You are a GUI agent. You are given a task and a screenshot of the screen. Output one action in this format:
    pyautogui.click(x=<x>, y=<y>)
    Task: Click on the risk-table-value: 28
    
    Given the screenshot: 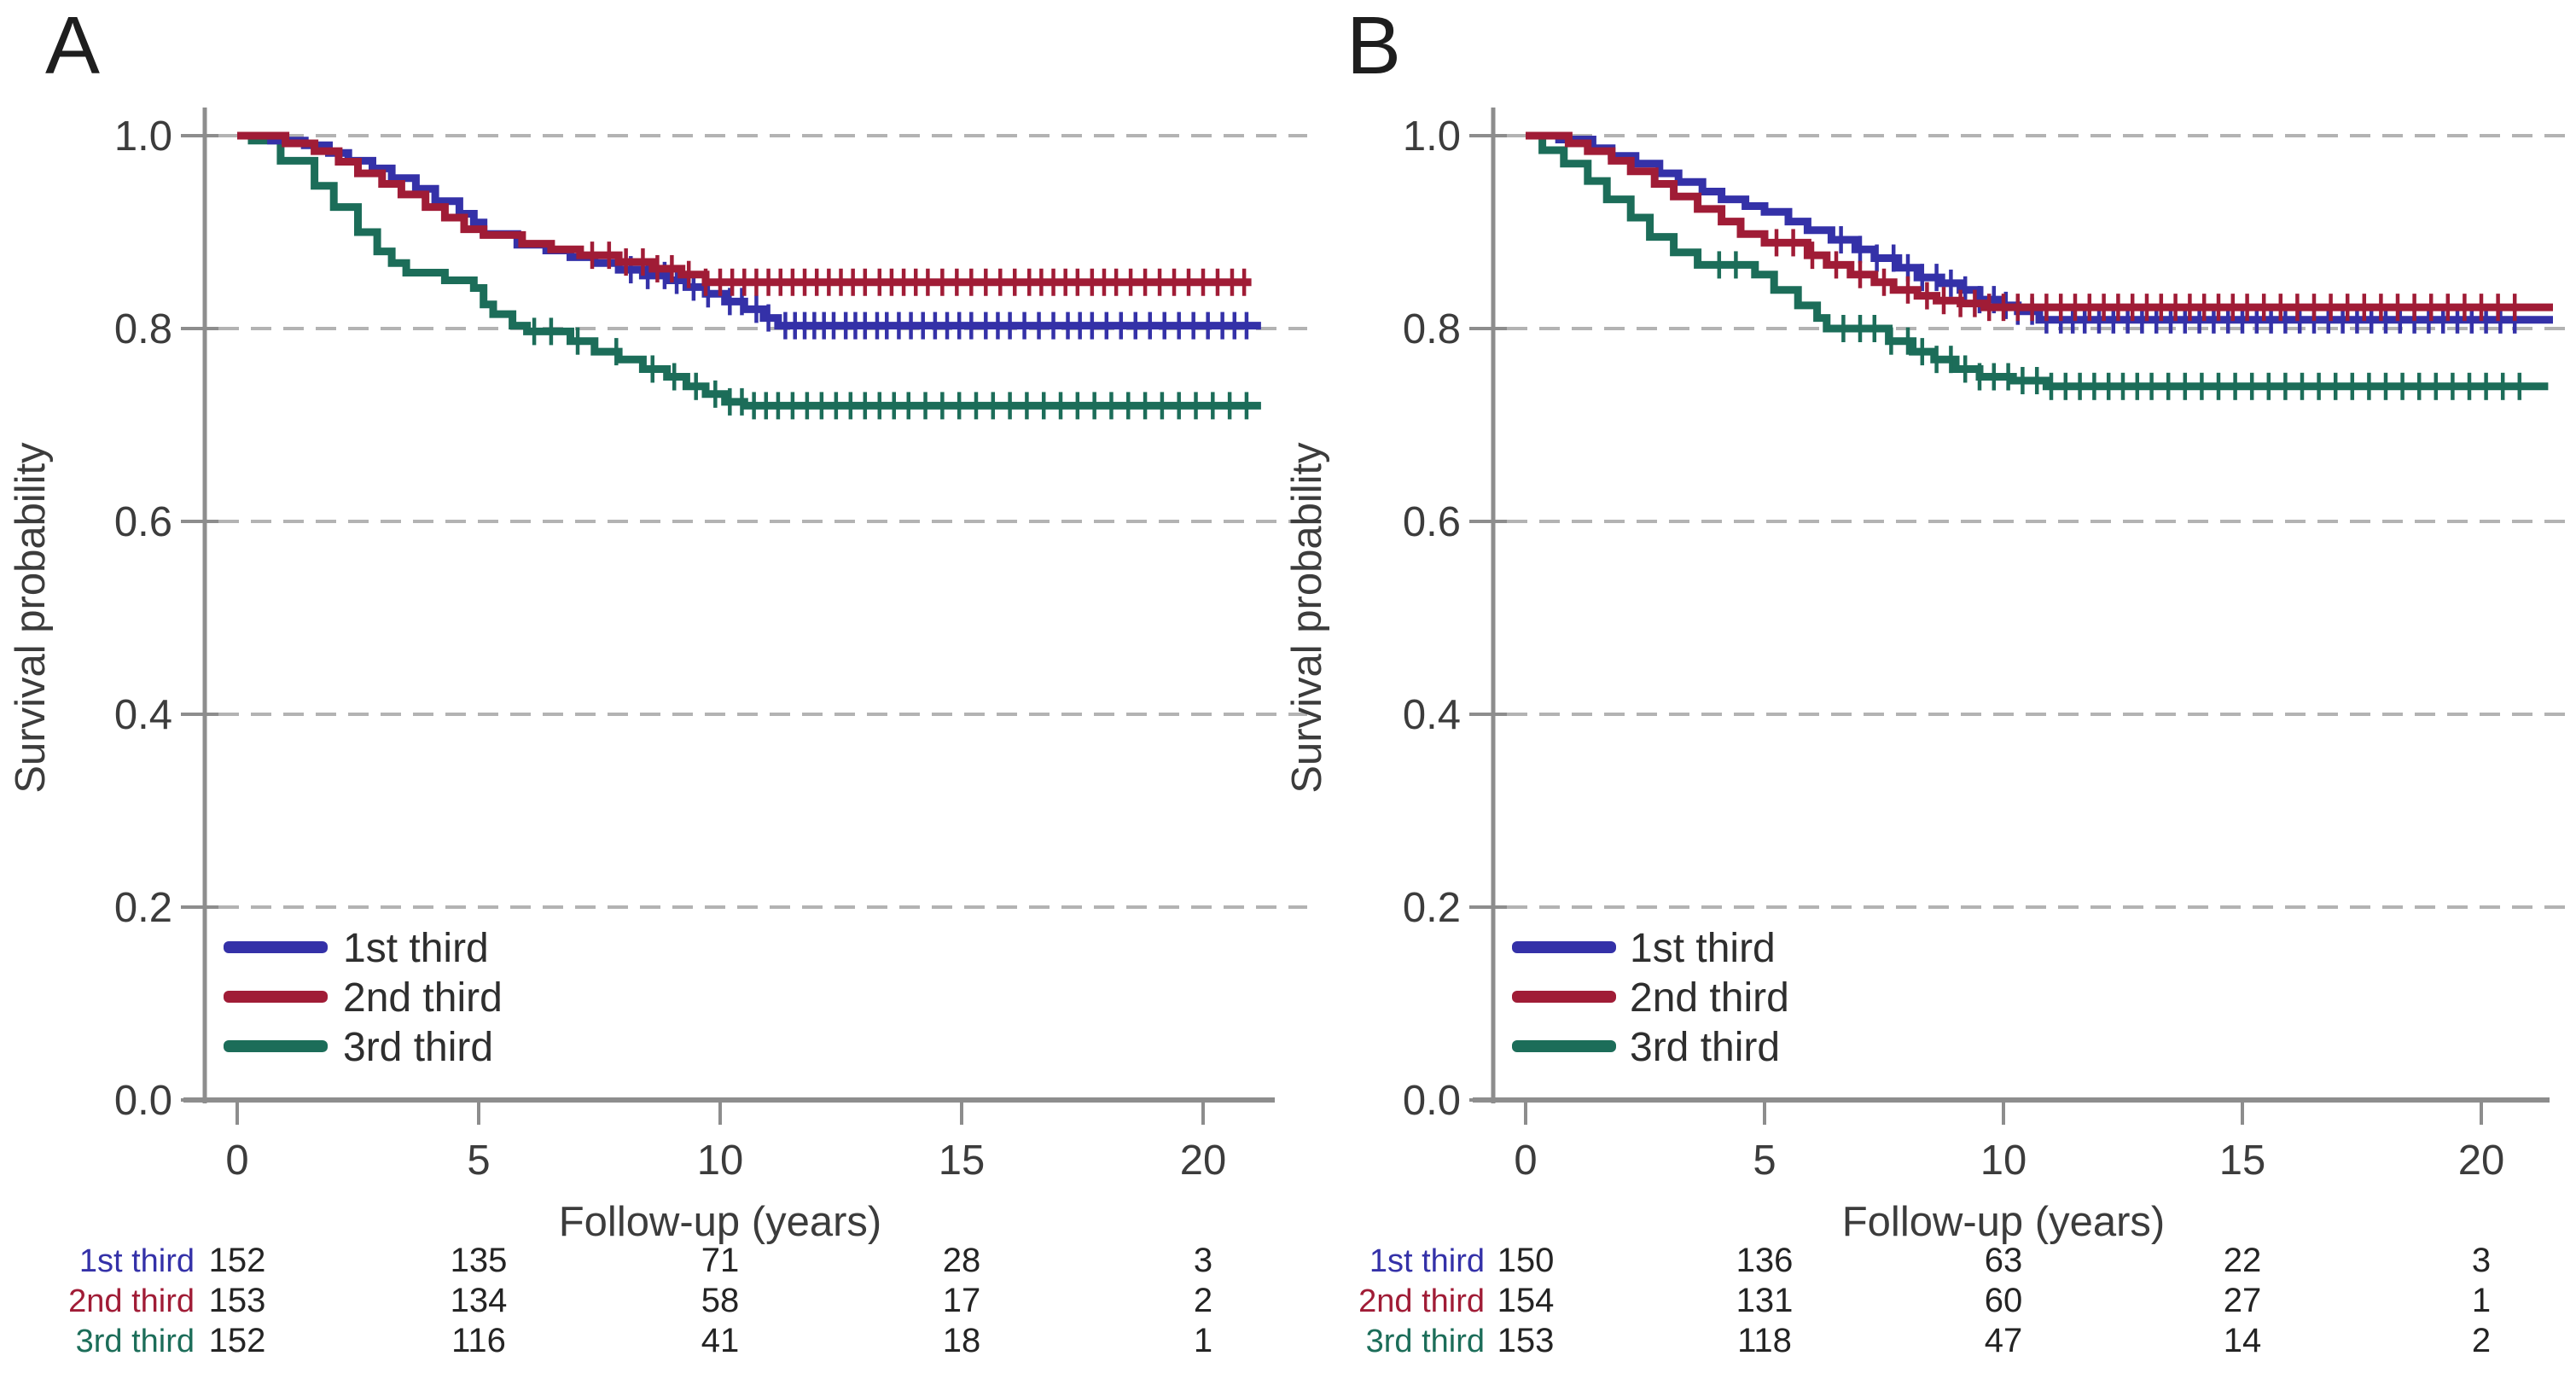 What is the action you would take?
    pyautogui.click(x=962, y=1260)
    